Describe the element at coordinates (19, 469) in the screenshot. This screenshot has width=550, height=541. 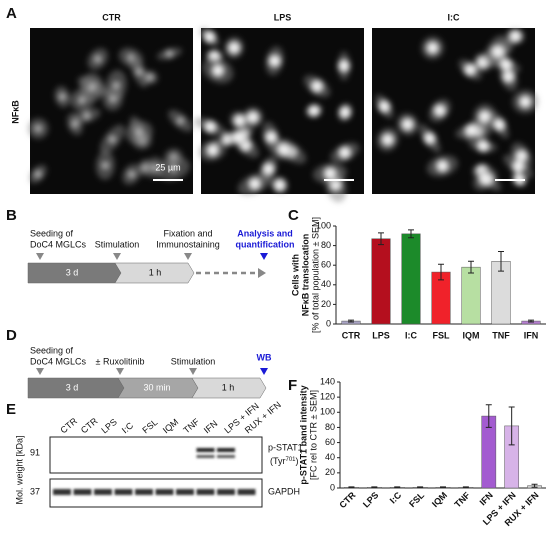
I see `axis-label: Mol. weight [kDa]` at that location.